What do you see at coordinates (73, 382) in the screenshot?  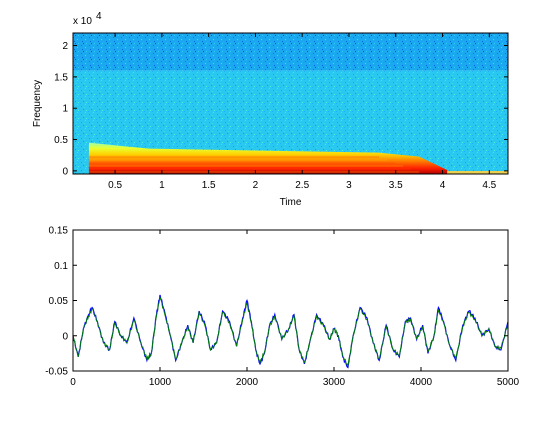 I see `waveform-x-tick-label: 0` at bounding box center [73, 382].